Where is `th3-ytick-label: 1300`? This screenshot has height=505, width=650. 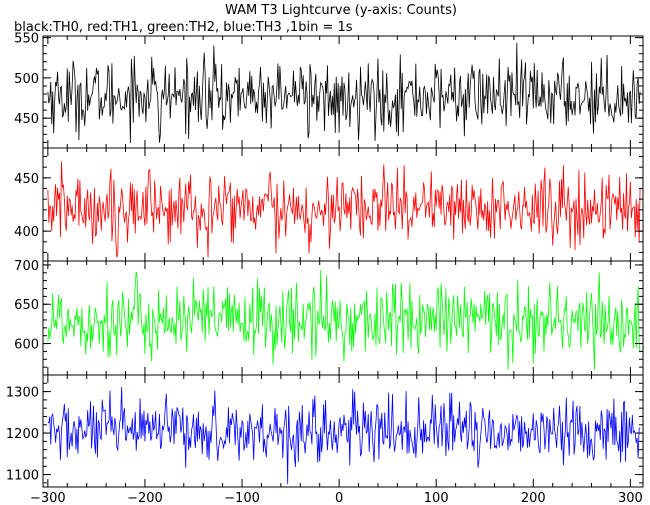 th3-ytick-label: 1300 is located at coordinates (22, 393).